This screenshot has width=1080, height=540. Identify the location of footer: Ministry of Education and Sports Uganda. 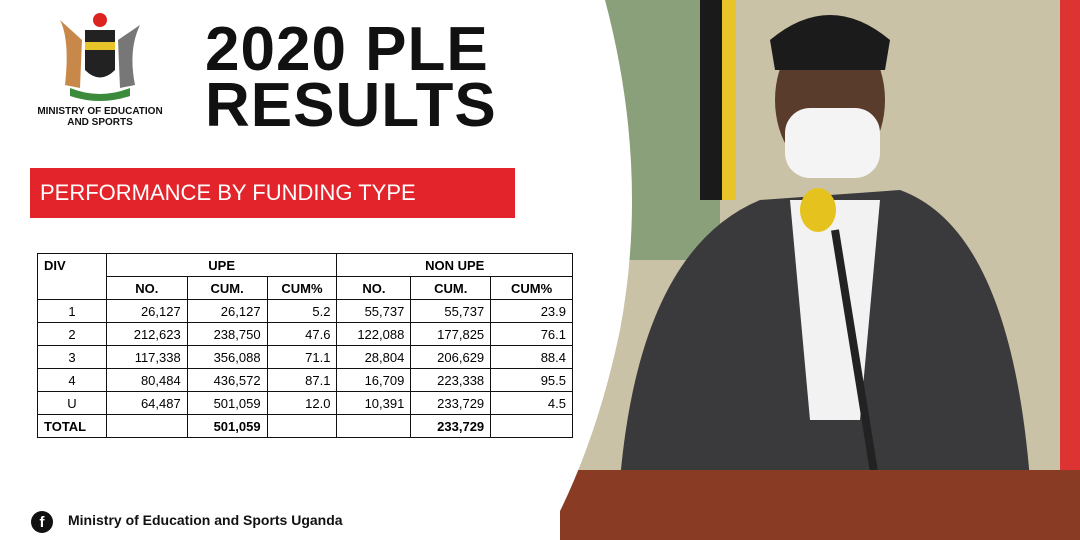
(205, 520).